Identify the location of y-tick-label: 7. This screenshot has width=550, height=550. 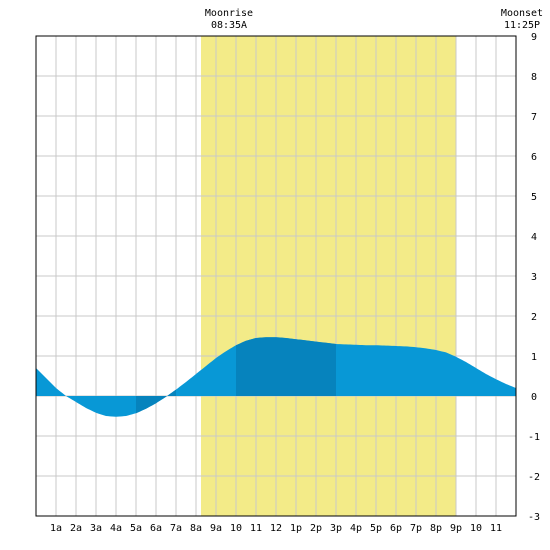
(534, 117).